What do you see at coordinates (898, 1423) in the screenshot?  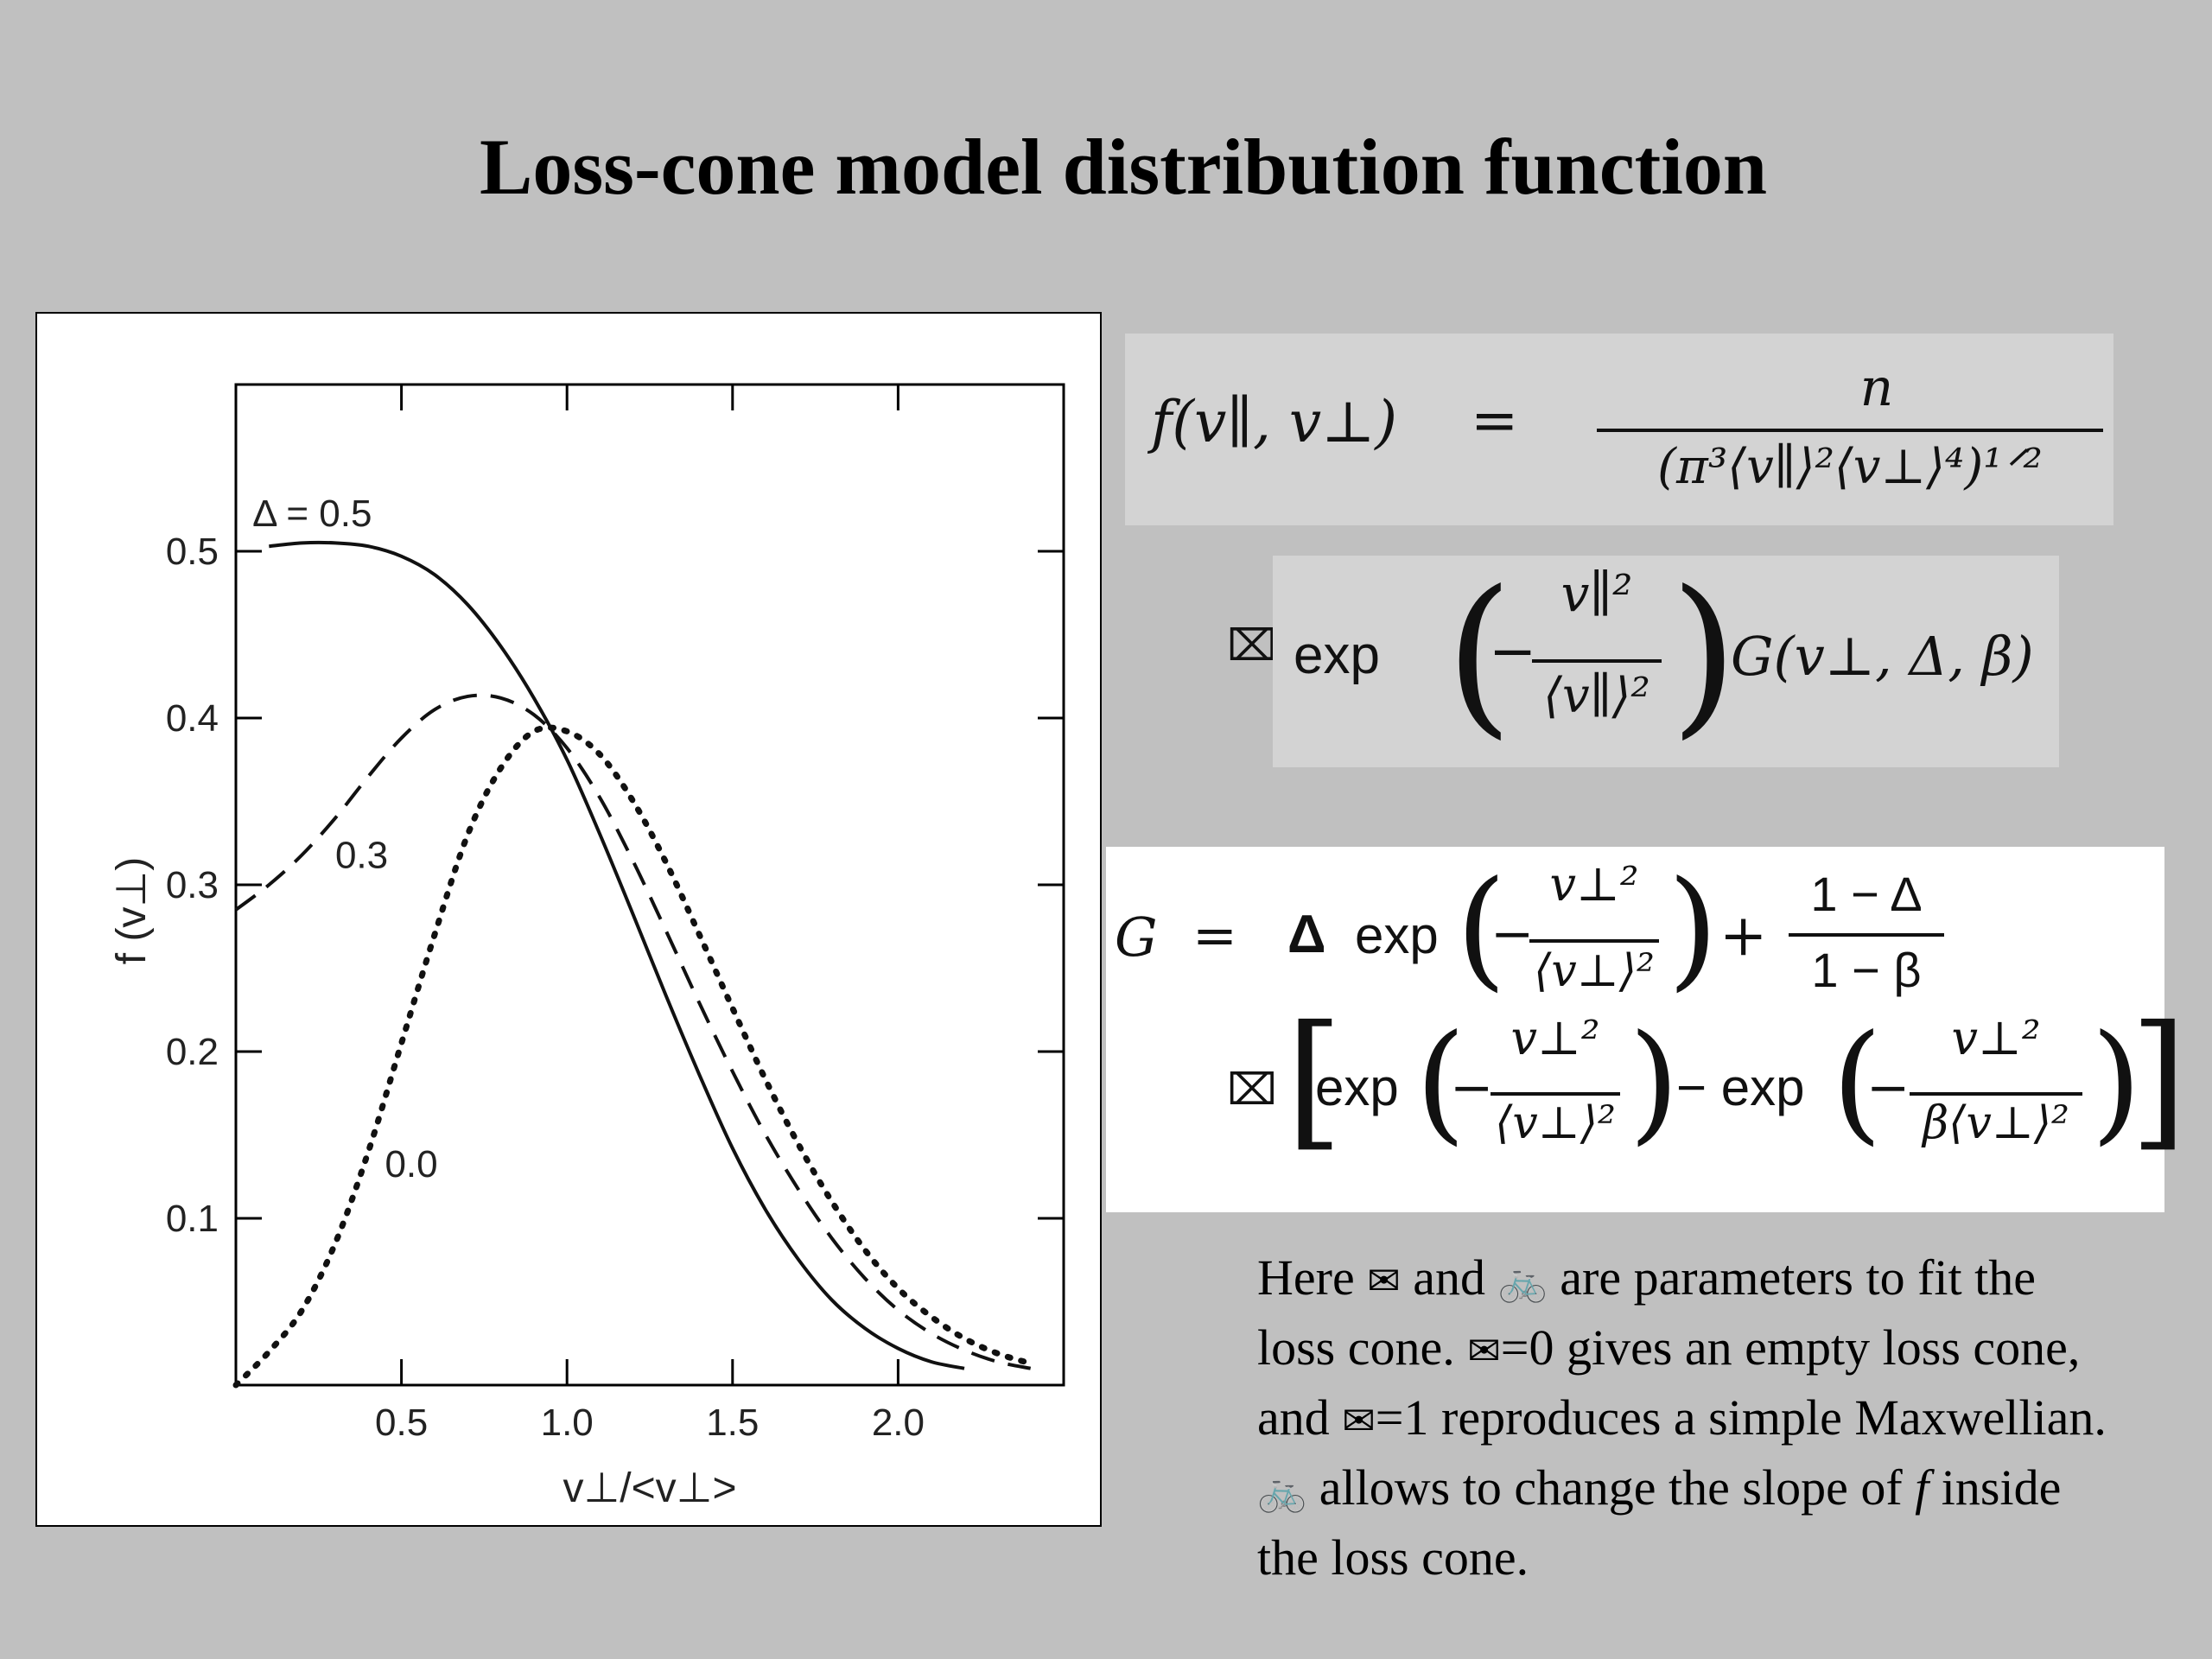 I see `x-tick-label: 2.0` at bounding box center [898, 1423].